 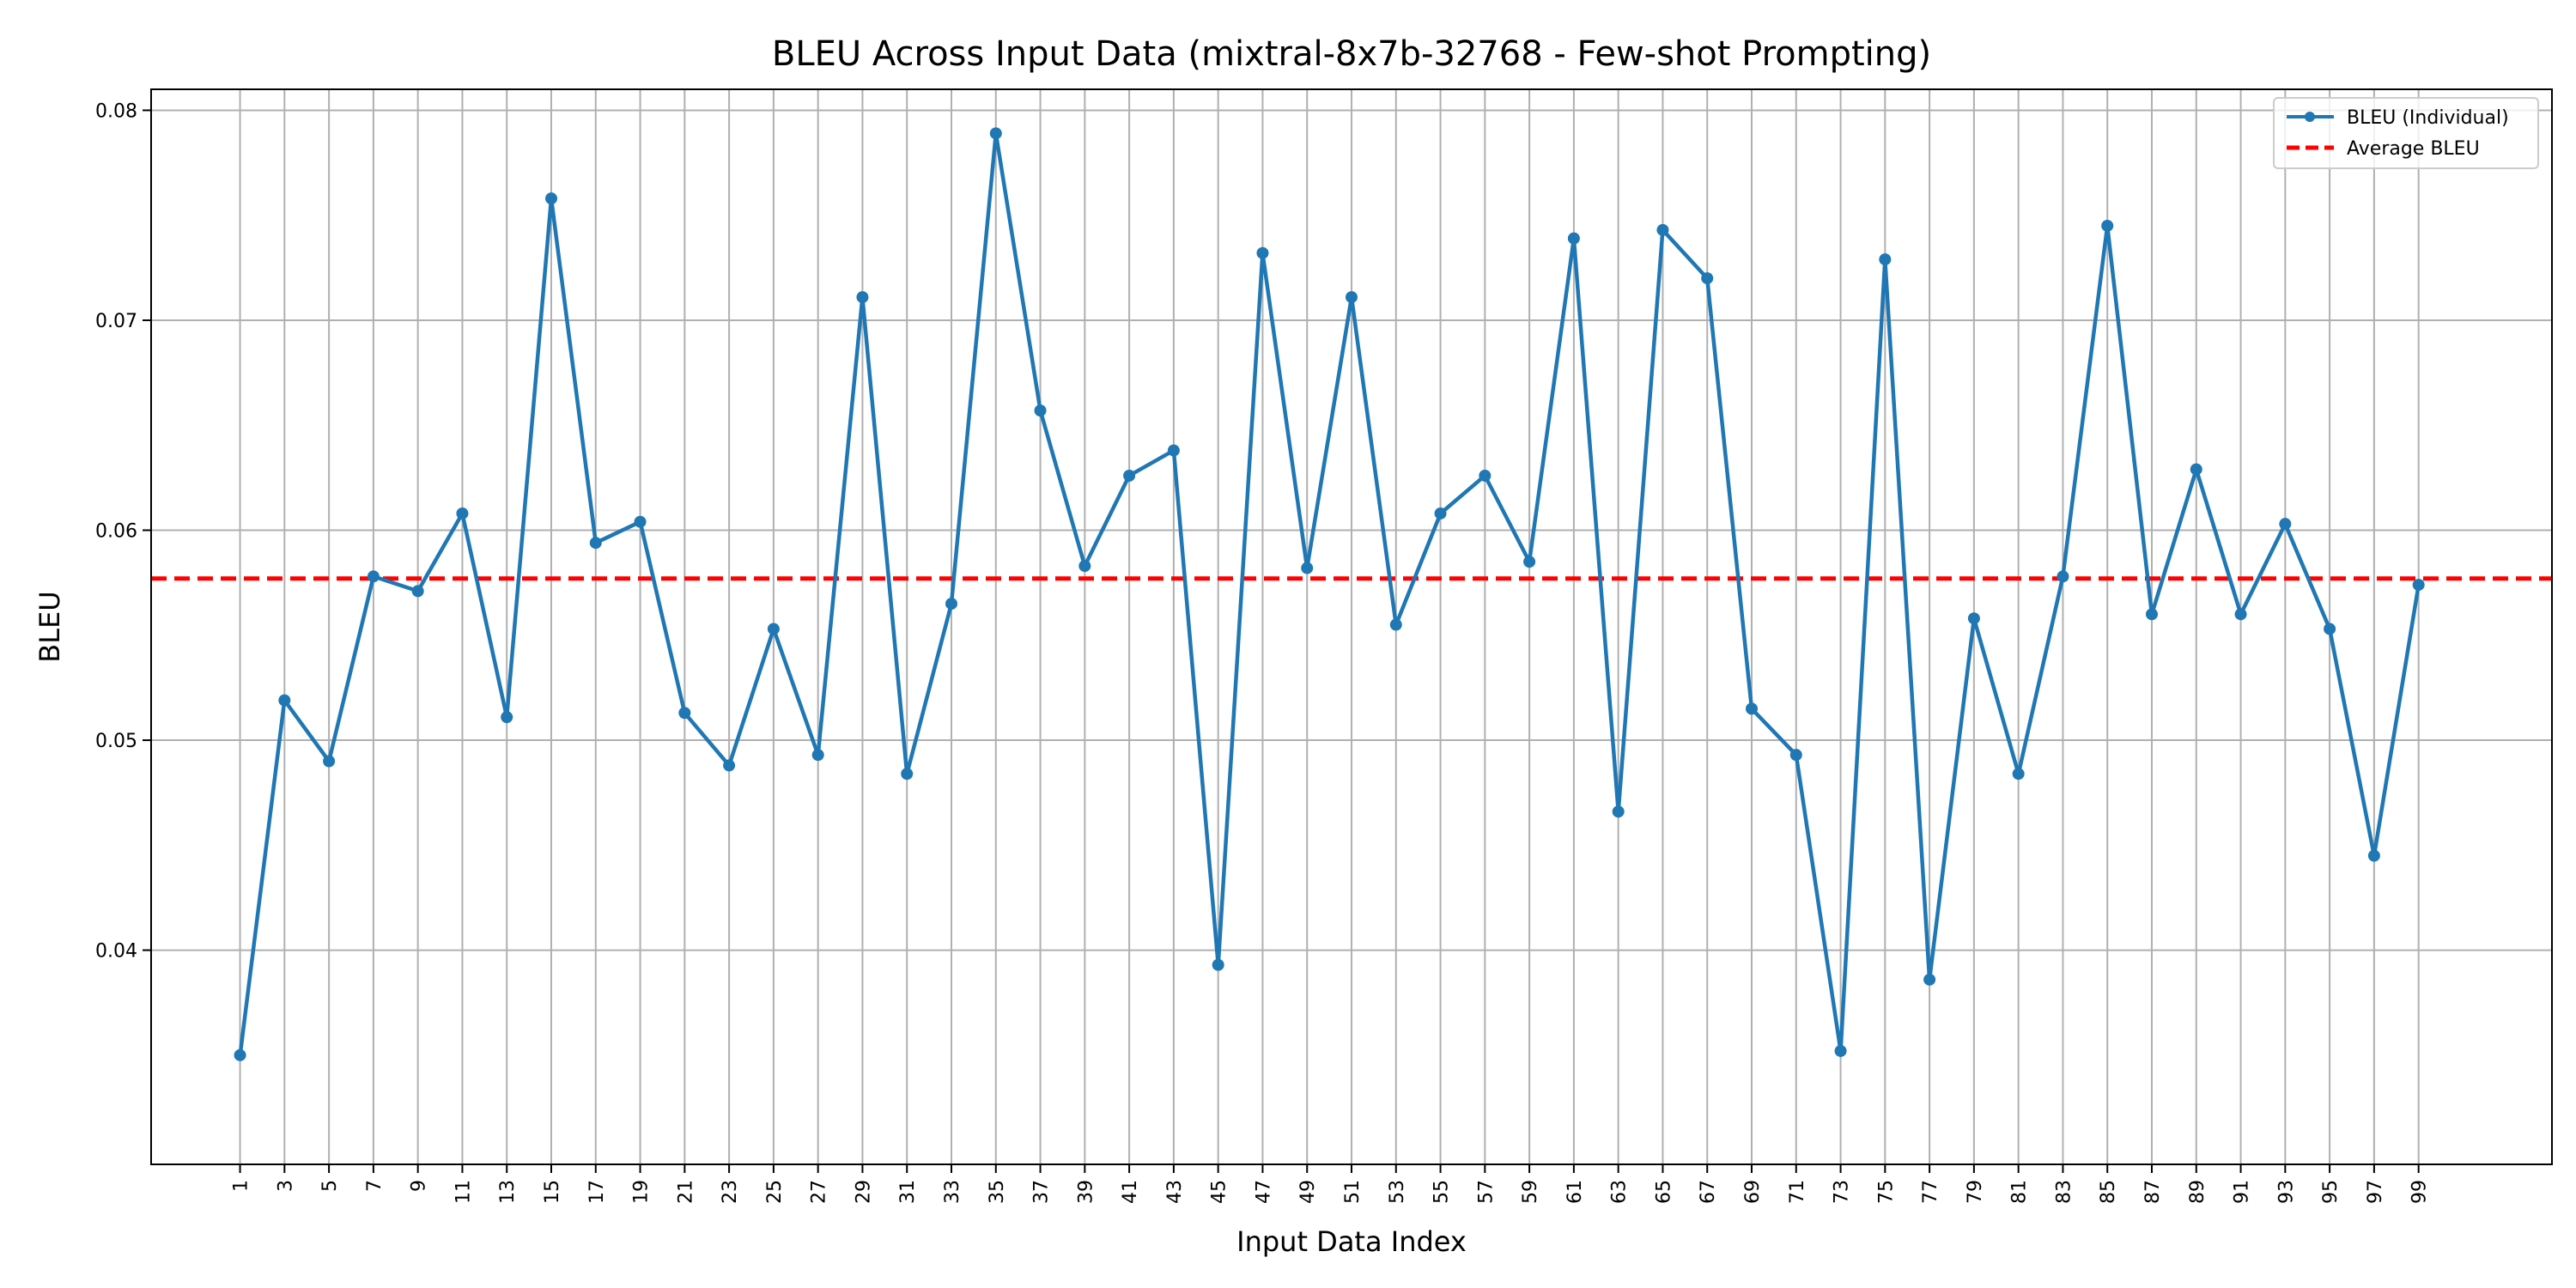 What do you see at coordinates (123, 532) in the screenshot?
I see `y-axis-ticks: 0.04 0.05 0.06 0.07 0.08` at bounding box center [123, 532].